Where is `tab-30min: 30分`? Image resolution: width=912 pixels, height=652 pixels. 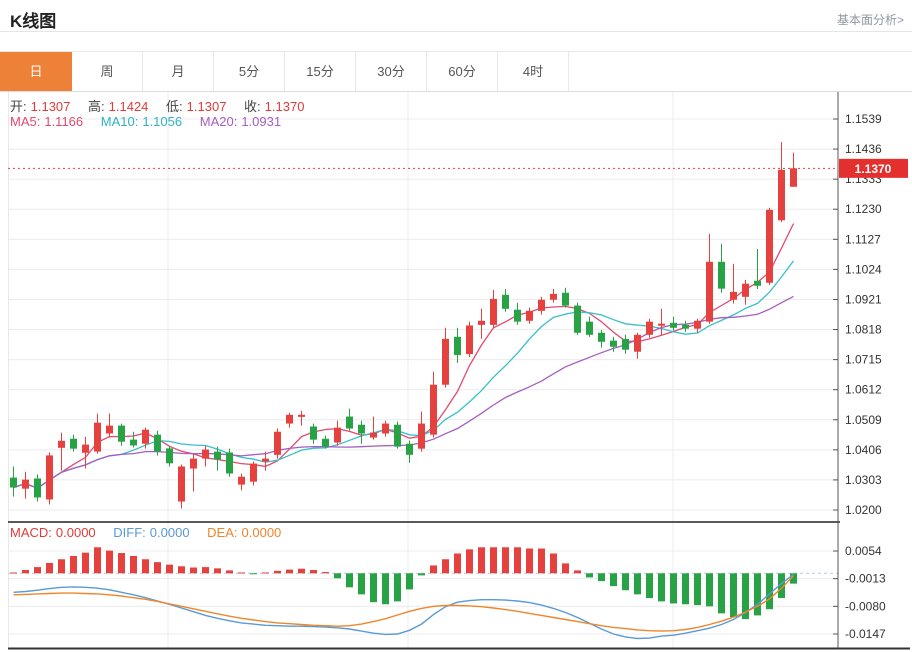
tab-30min: 30分 is located at coordinates (391, 71).